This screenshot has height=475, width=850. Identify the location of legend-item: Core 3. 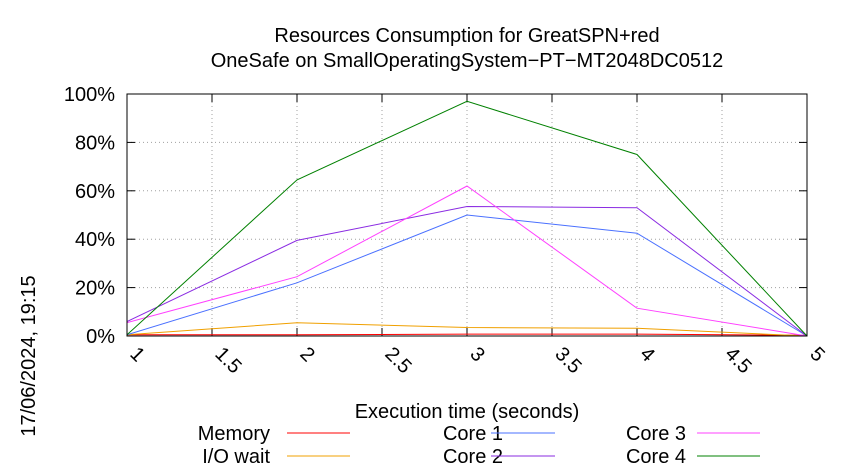
(693, 434).